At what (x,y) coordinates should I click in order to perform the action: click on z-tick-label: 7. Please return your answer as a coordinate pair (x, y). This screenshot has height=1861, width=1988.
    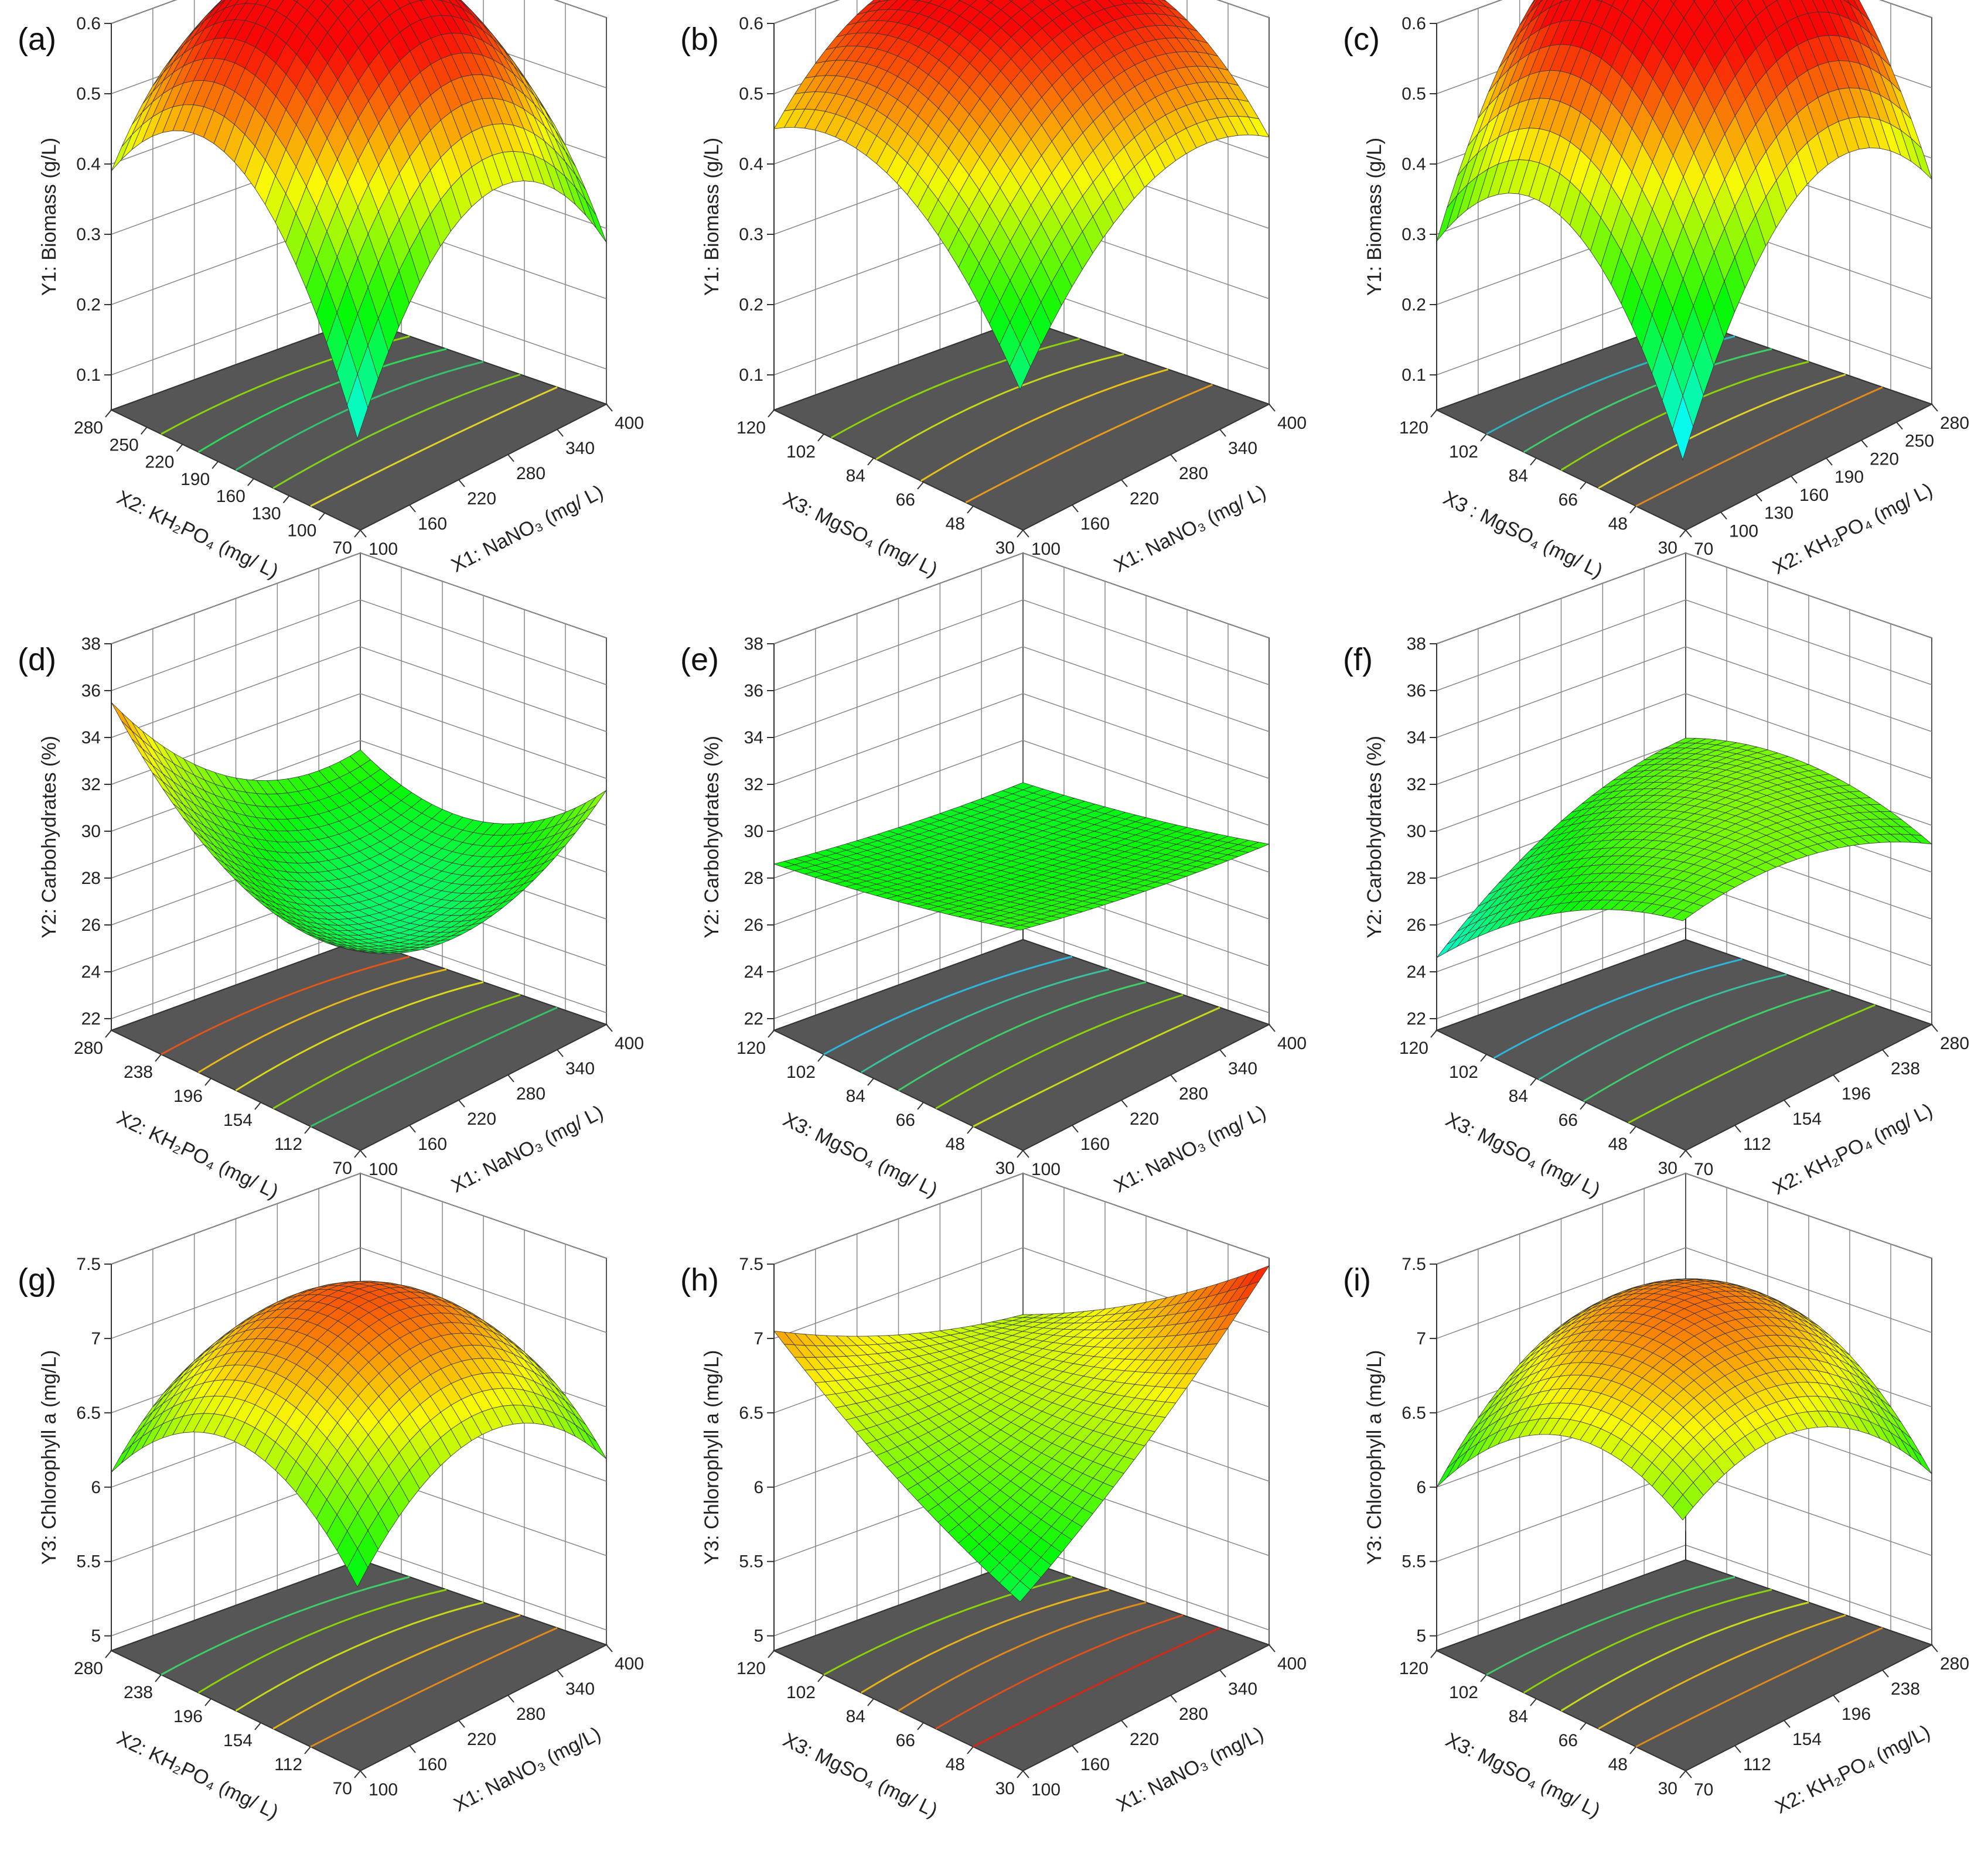
    Looking at the image, I should click on (1421, 1339).